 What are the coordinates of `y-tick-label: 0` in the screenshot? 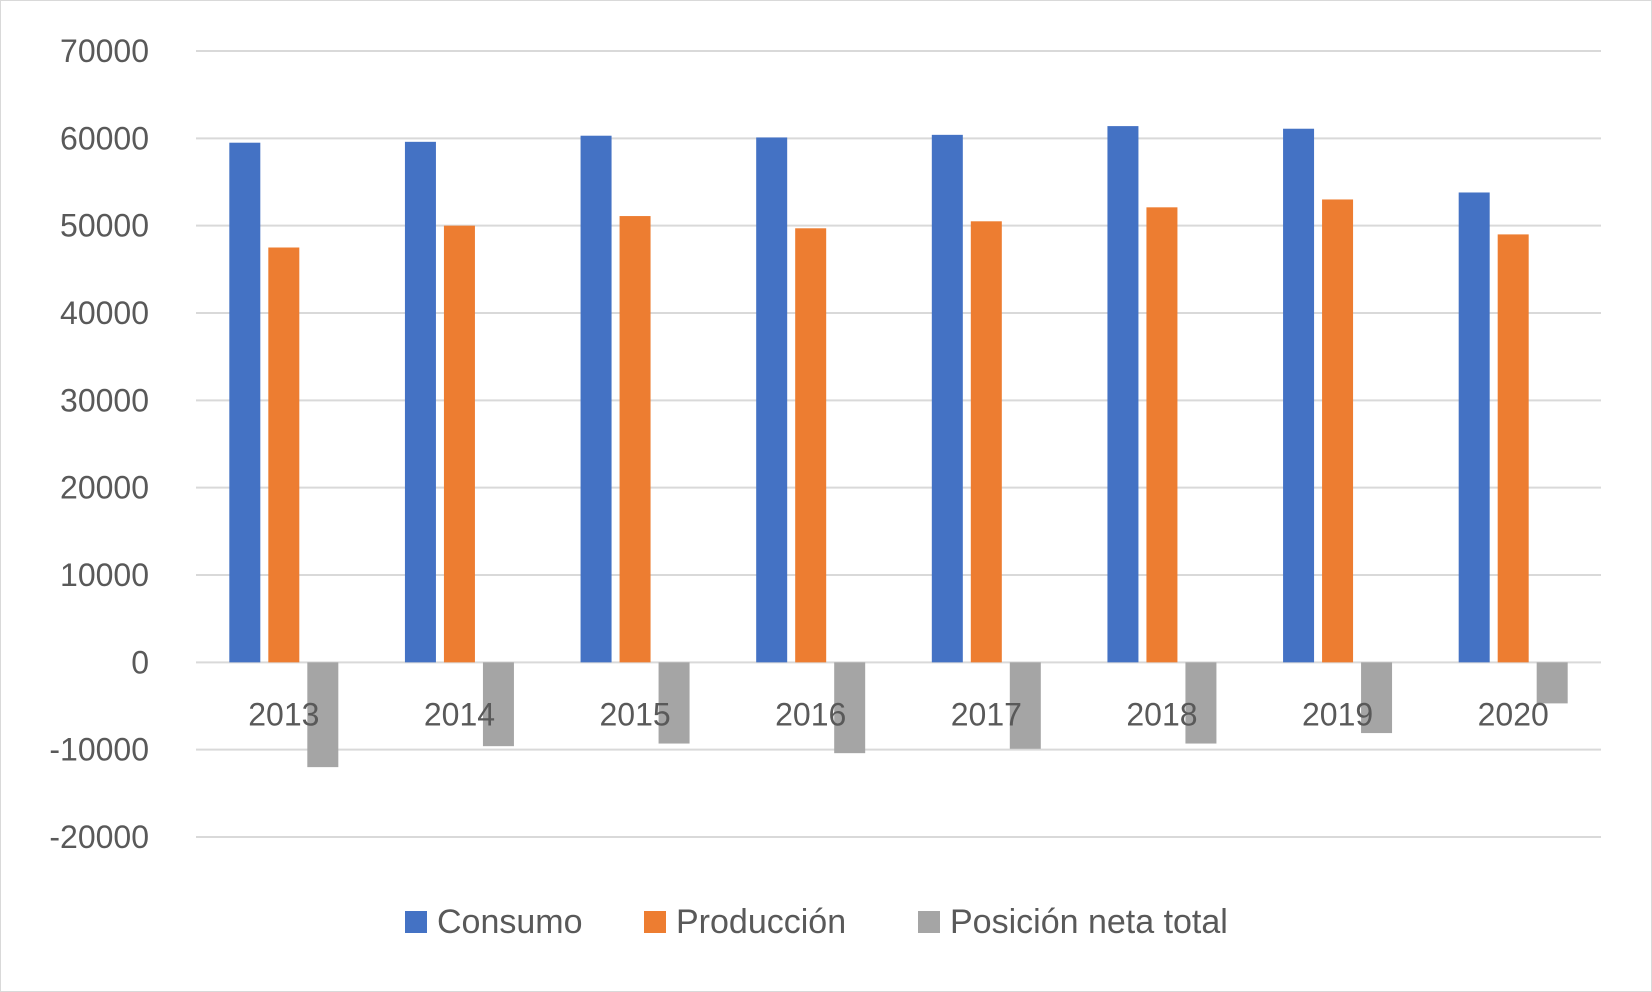 It's located at (140, 662).